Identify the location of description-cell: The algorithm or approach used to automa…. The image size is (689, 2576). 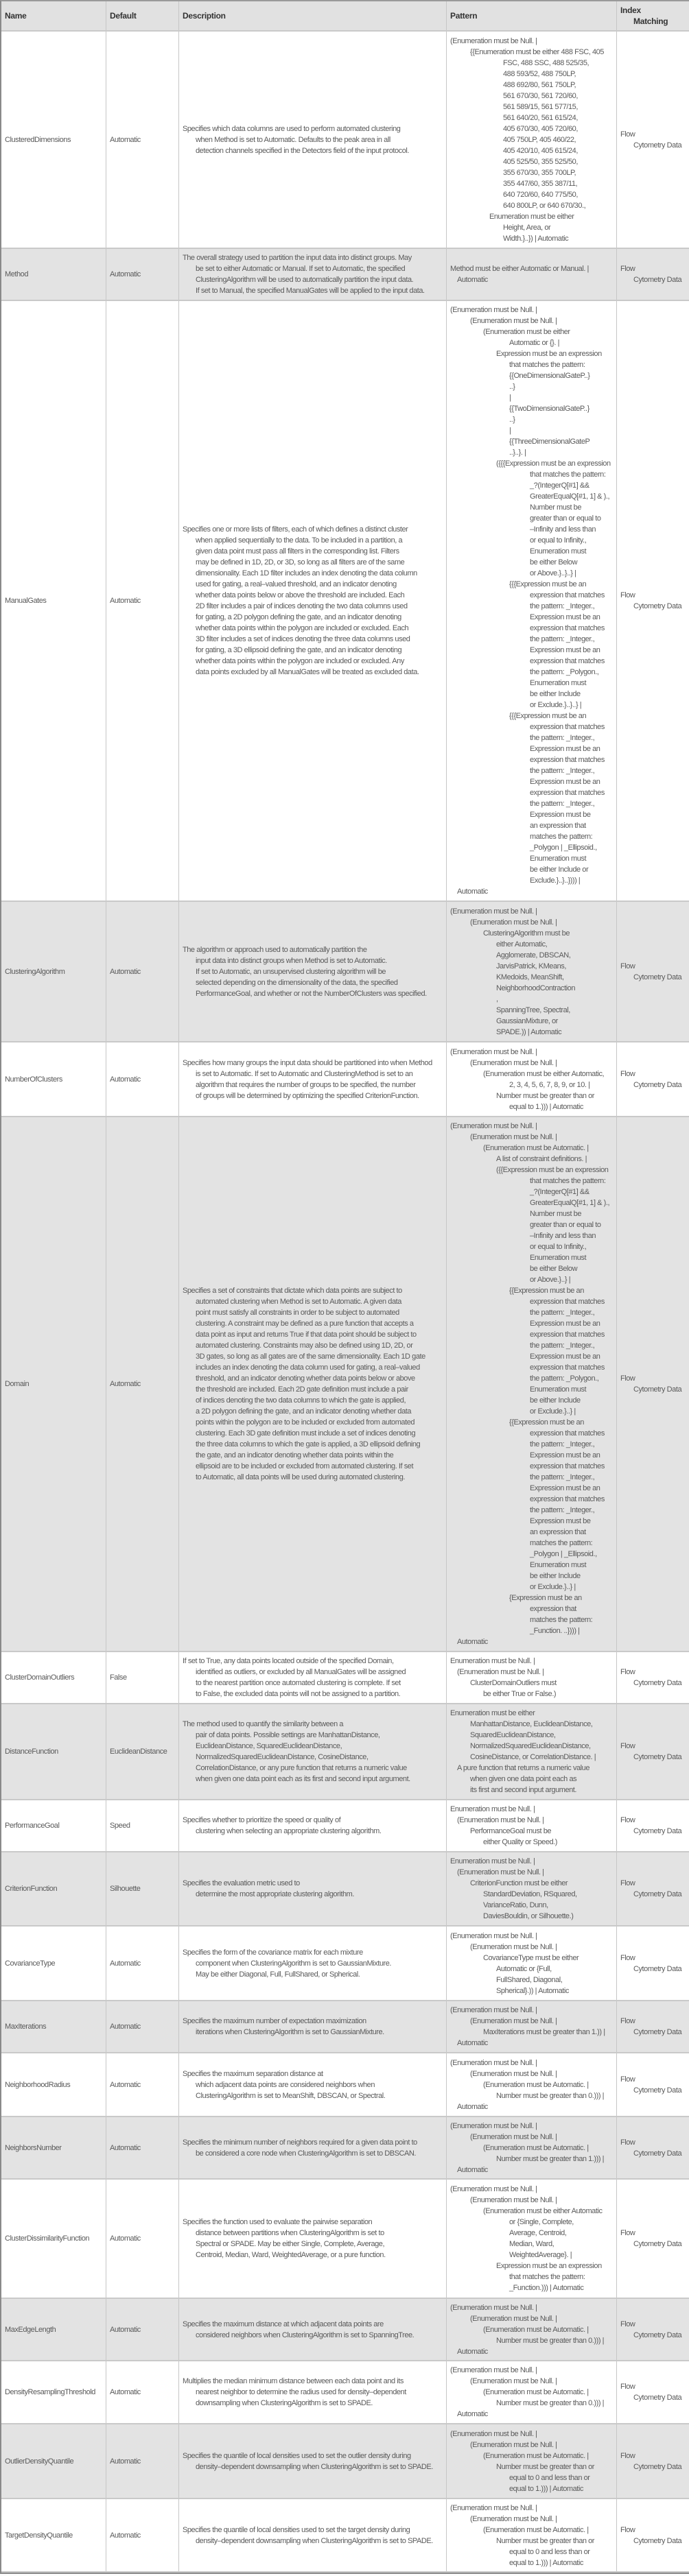
(313, 971).